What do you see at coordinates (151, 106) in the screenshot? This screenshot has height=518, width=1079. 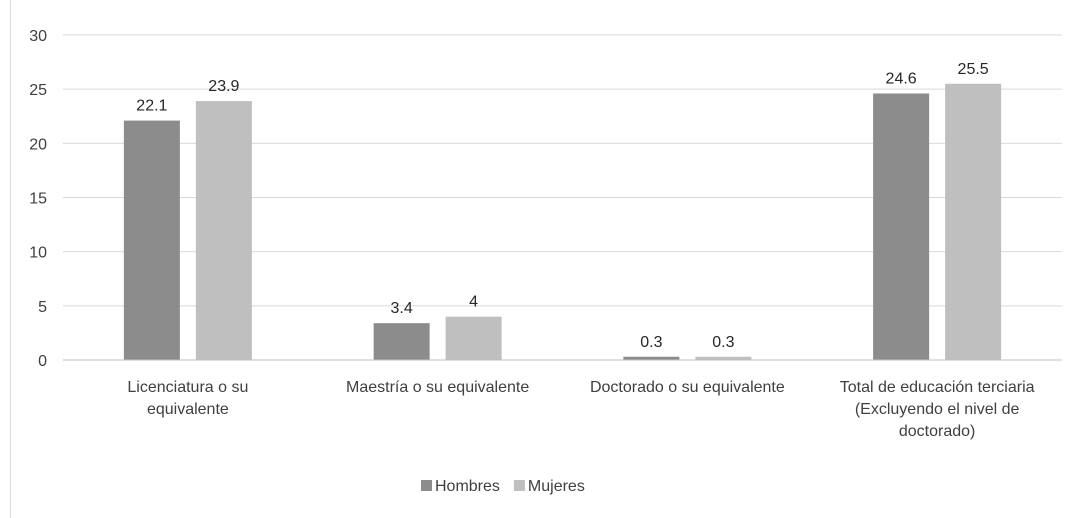 I see `data-label: 22.1` at bounding box center [151, 106].